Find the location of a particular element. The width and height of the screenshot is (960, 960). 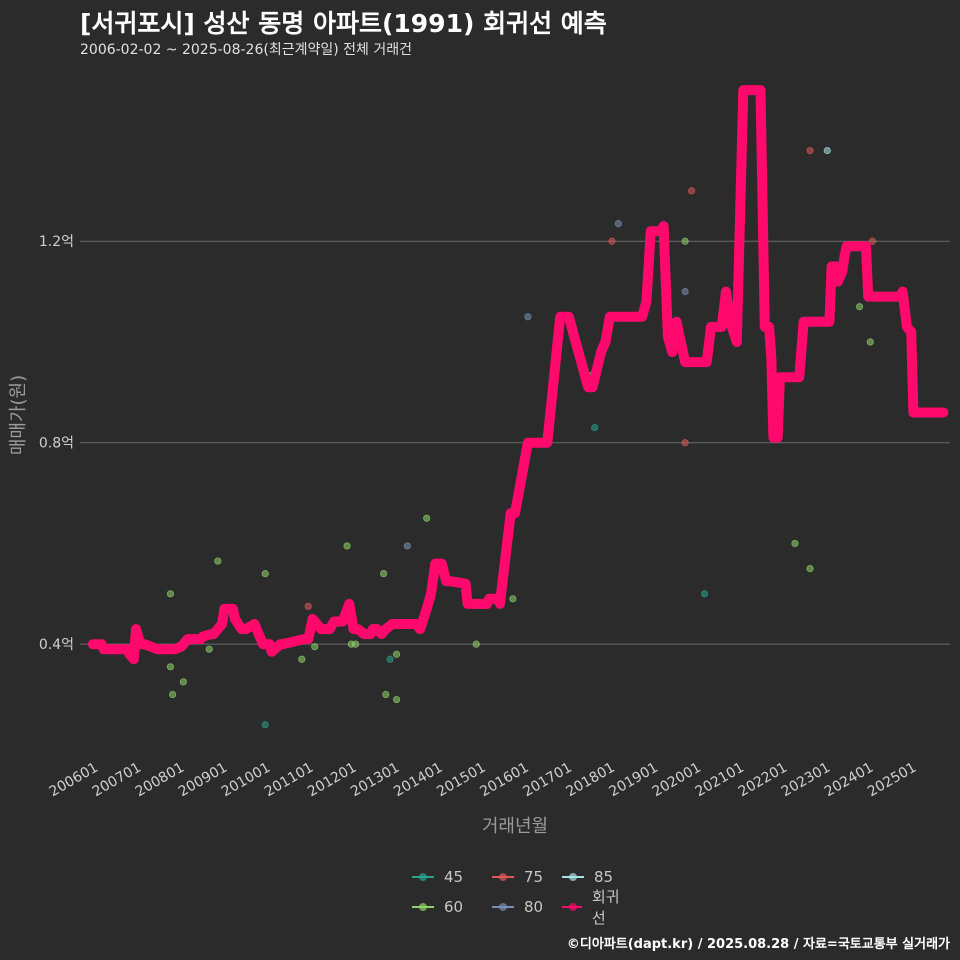

x-tick-label: 201001 is located at coordinates (246, 780).